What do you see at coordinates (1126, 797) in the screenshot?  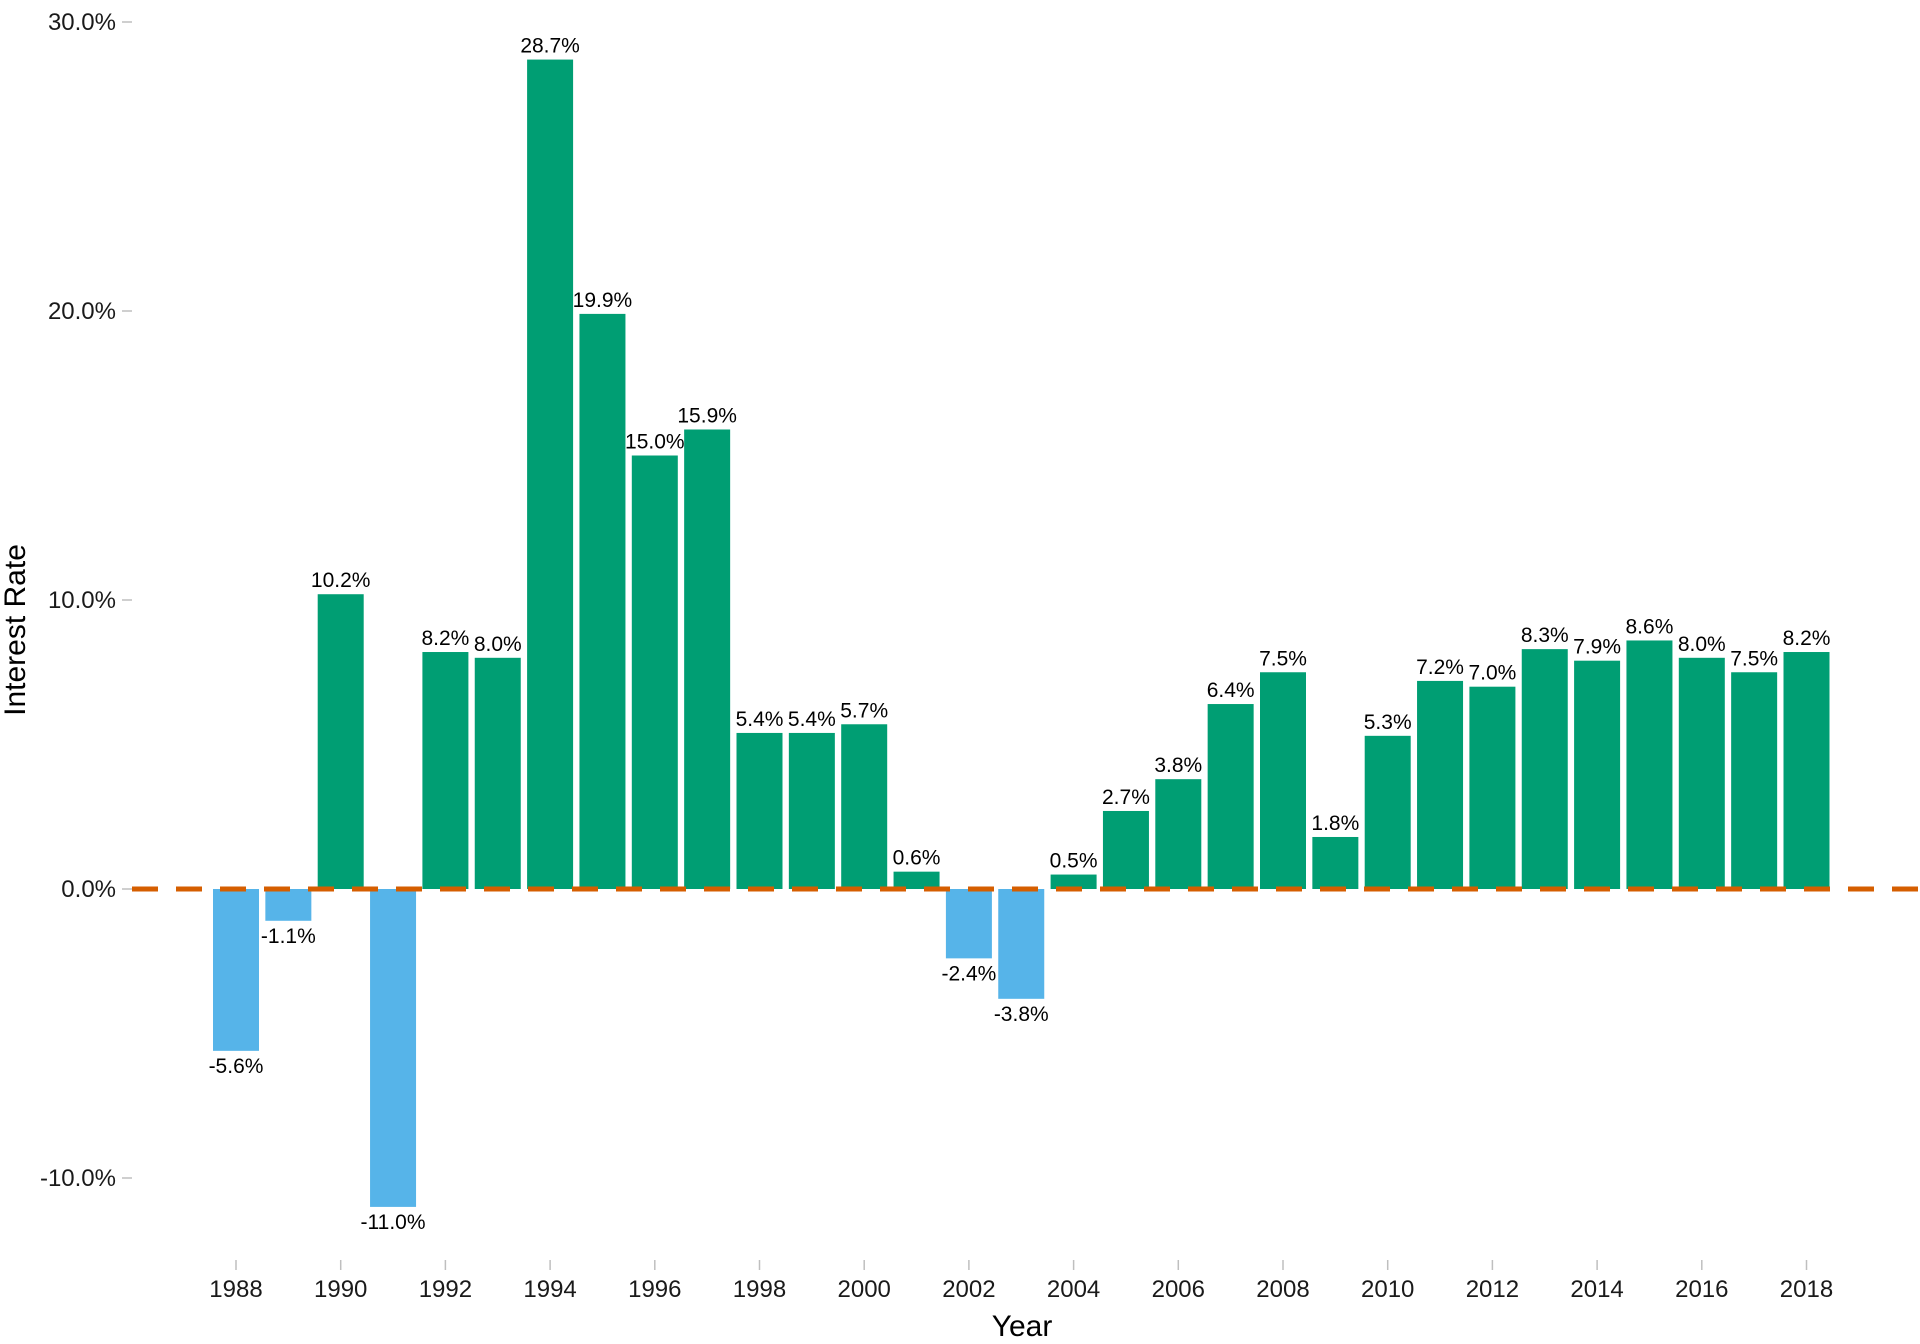 I see `data-label: 2.7%` at bounding box center [1126, 797].